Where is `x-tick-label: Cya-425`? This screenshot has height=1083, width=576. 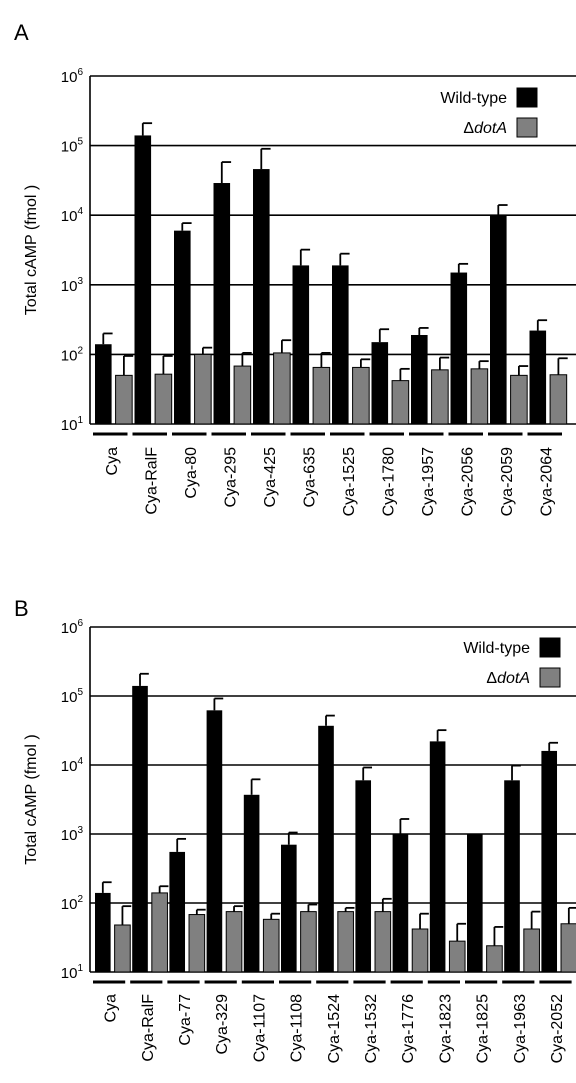
x-tick-label: Cya-425 is located at coordinates (270, 477).